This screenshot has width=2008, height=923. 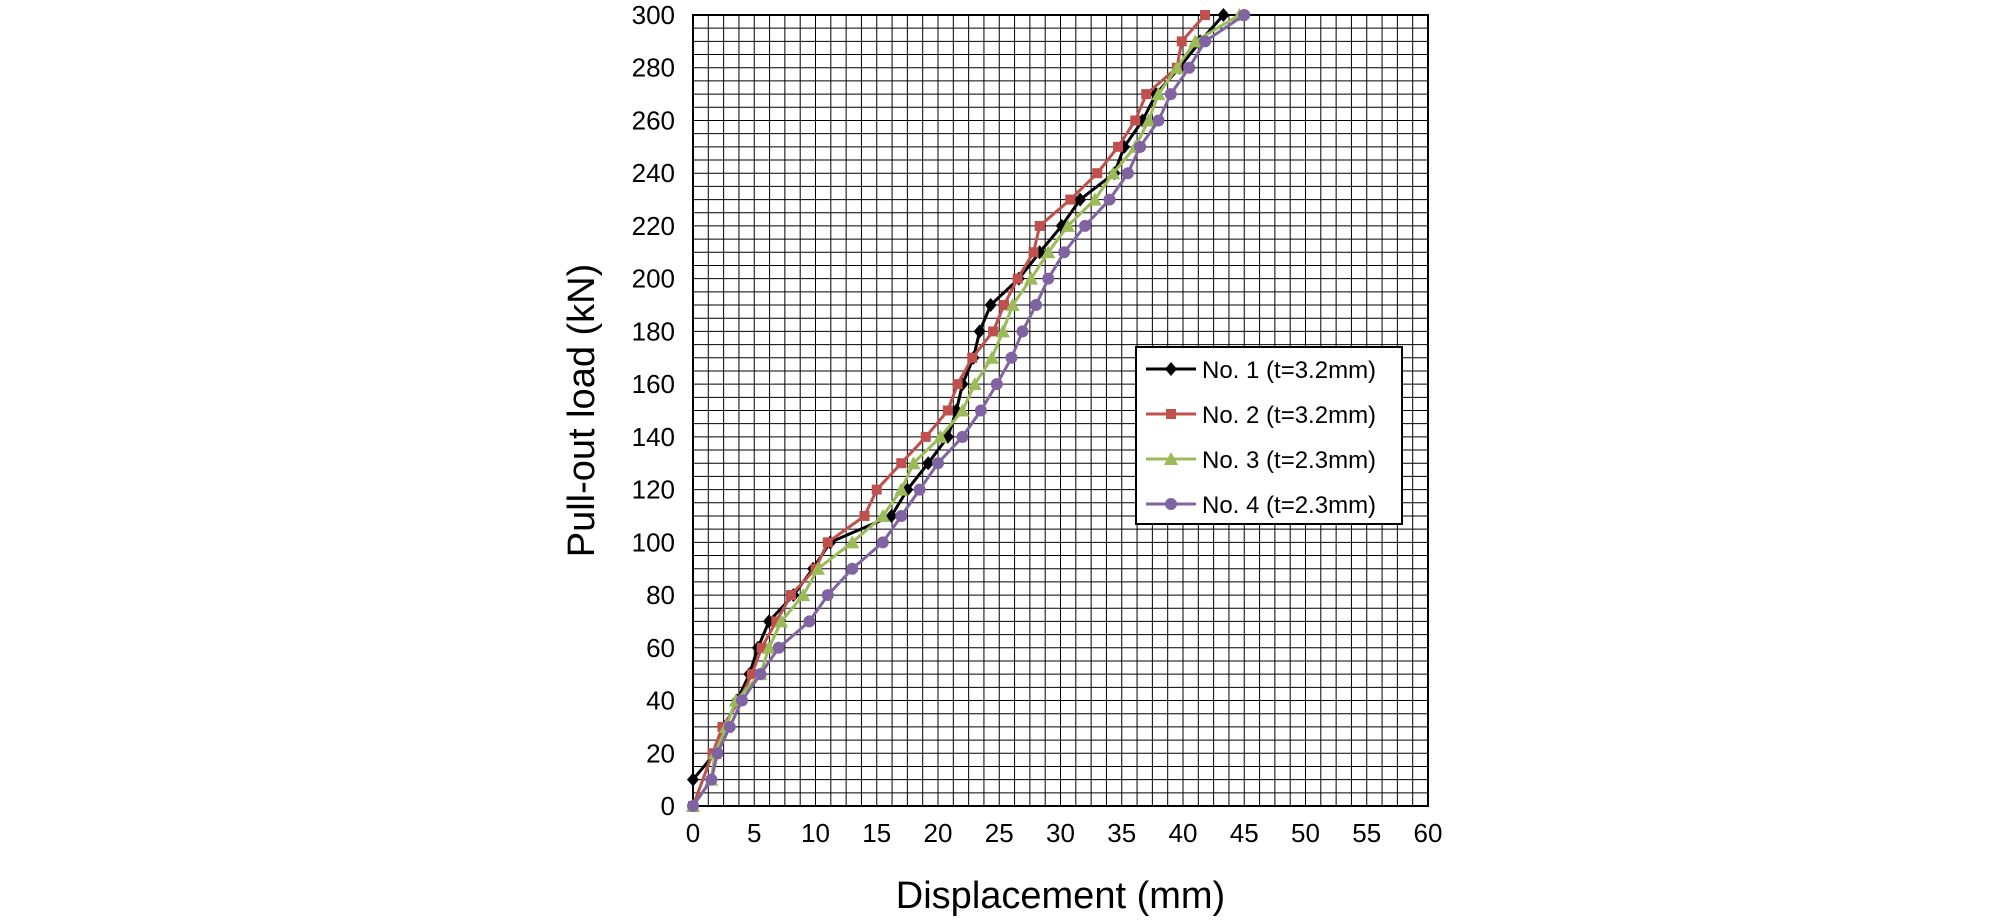 What do you see at coordinates (653, 173) in the screenshot?
I see `y-tick-label: 240` at bounding box center [653, 173].